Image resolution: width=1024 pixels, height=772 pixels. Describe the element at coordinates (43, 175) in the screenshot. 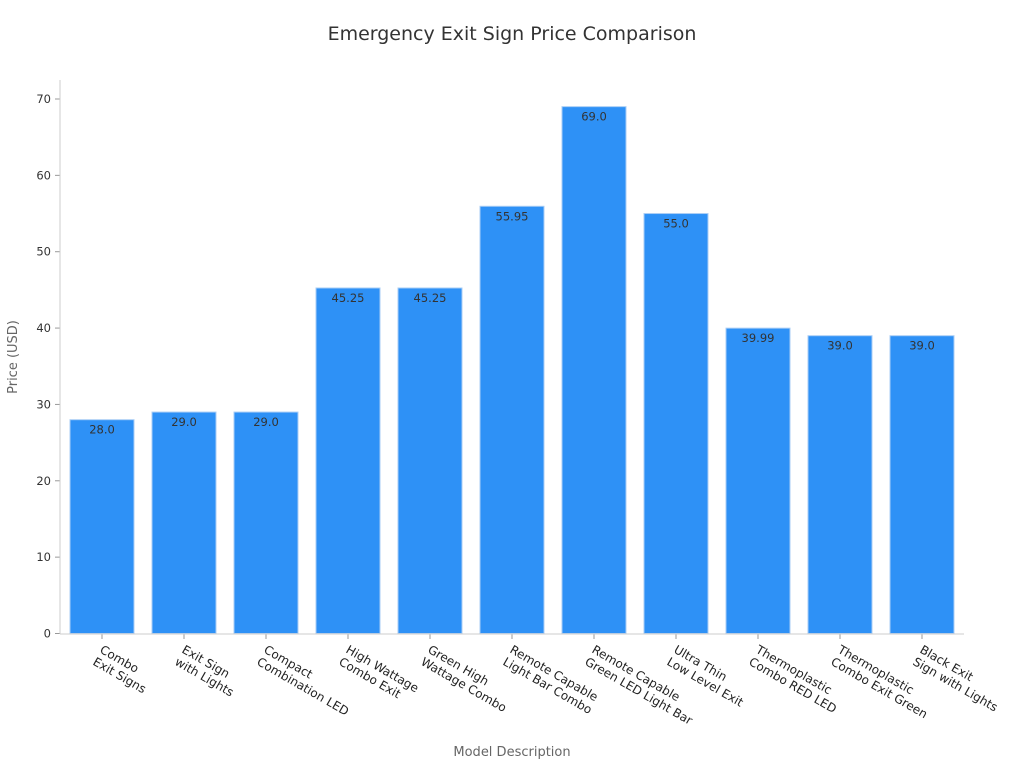

I see `y-tick-label: 60` at that location.